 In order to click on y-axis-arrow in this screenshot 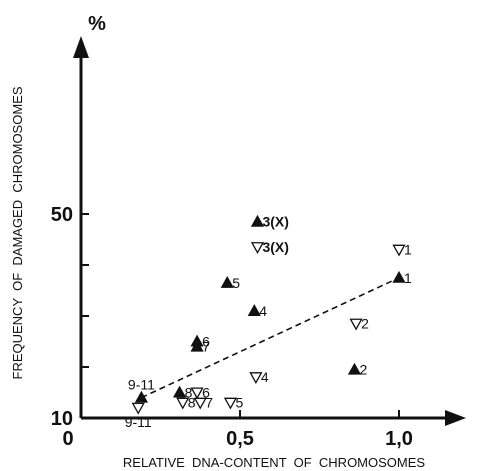, I will do `click(81, 47)`.